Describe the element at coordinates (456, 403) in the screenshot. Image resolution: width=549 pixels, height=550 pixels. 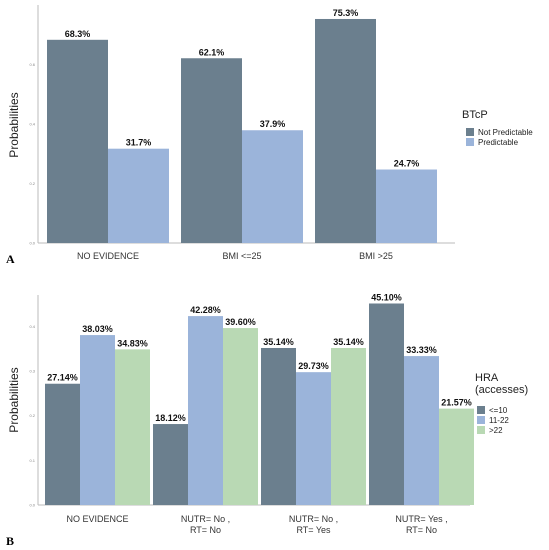
I see `bar-value-label: 21.57%` at that location.